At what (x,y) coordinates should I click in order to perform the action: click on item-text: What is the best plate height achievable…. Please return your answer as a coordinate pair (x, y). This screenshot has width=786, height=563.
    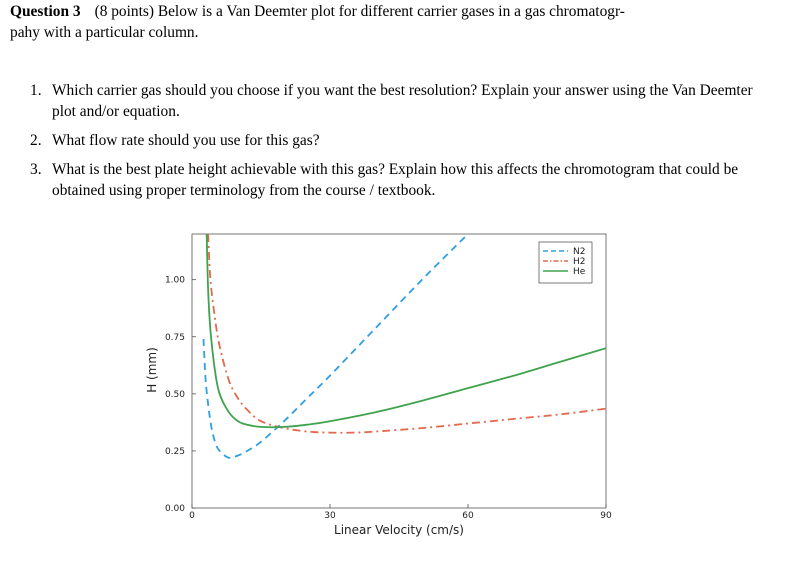
    Looking at the image, I should click on (395, 180).